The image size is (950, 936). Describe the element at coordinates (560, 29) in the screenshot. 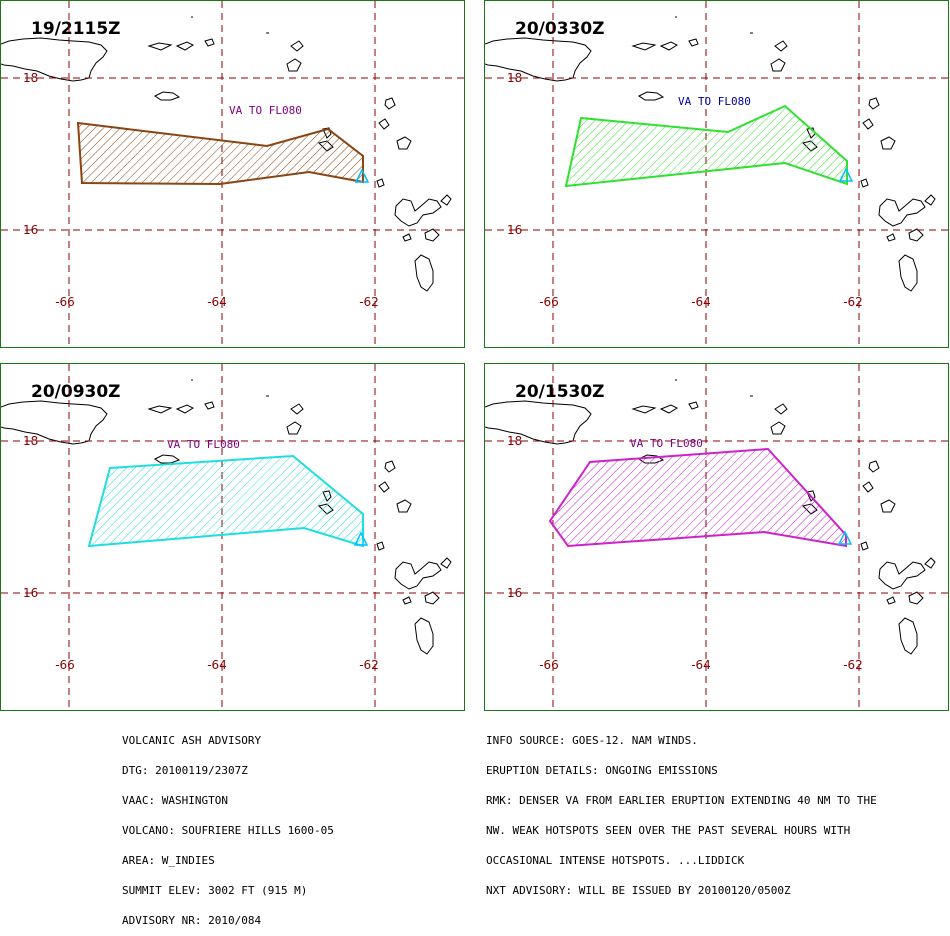

I see `panel-time: 20/0330Z` at that location.